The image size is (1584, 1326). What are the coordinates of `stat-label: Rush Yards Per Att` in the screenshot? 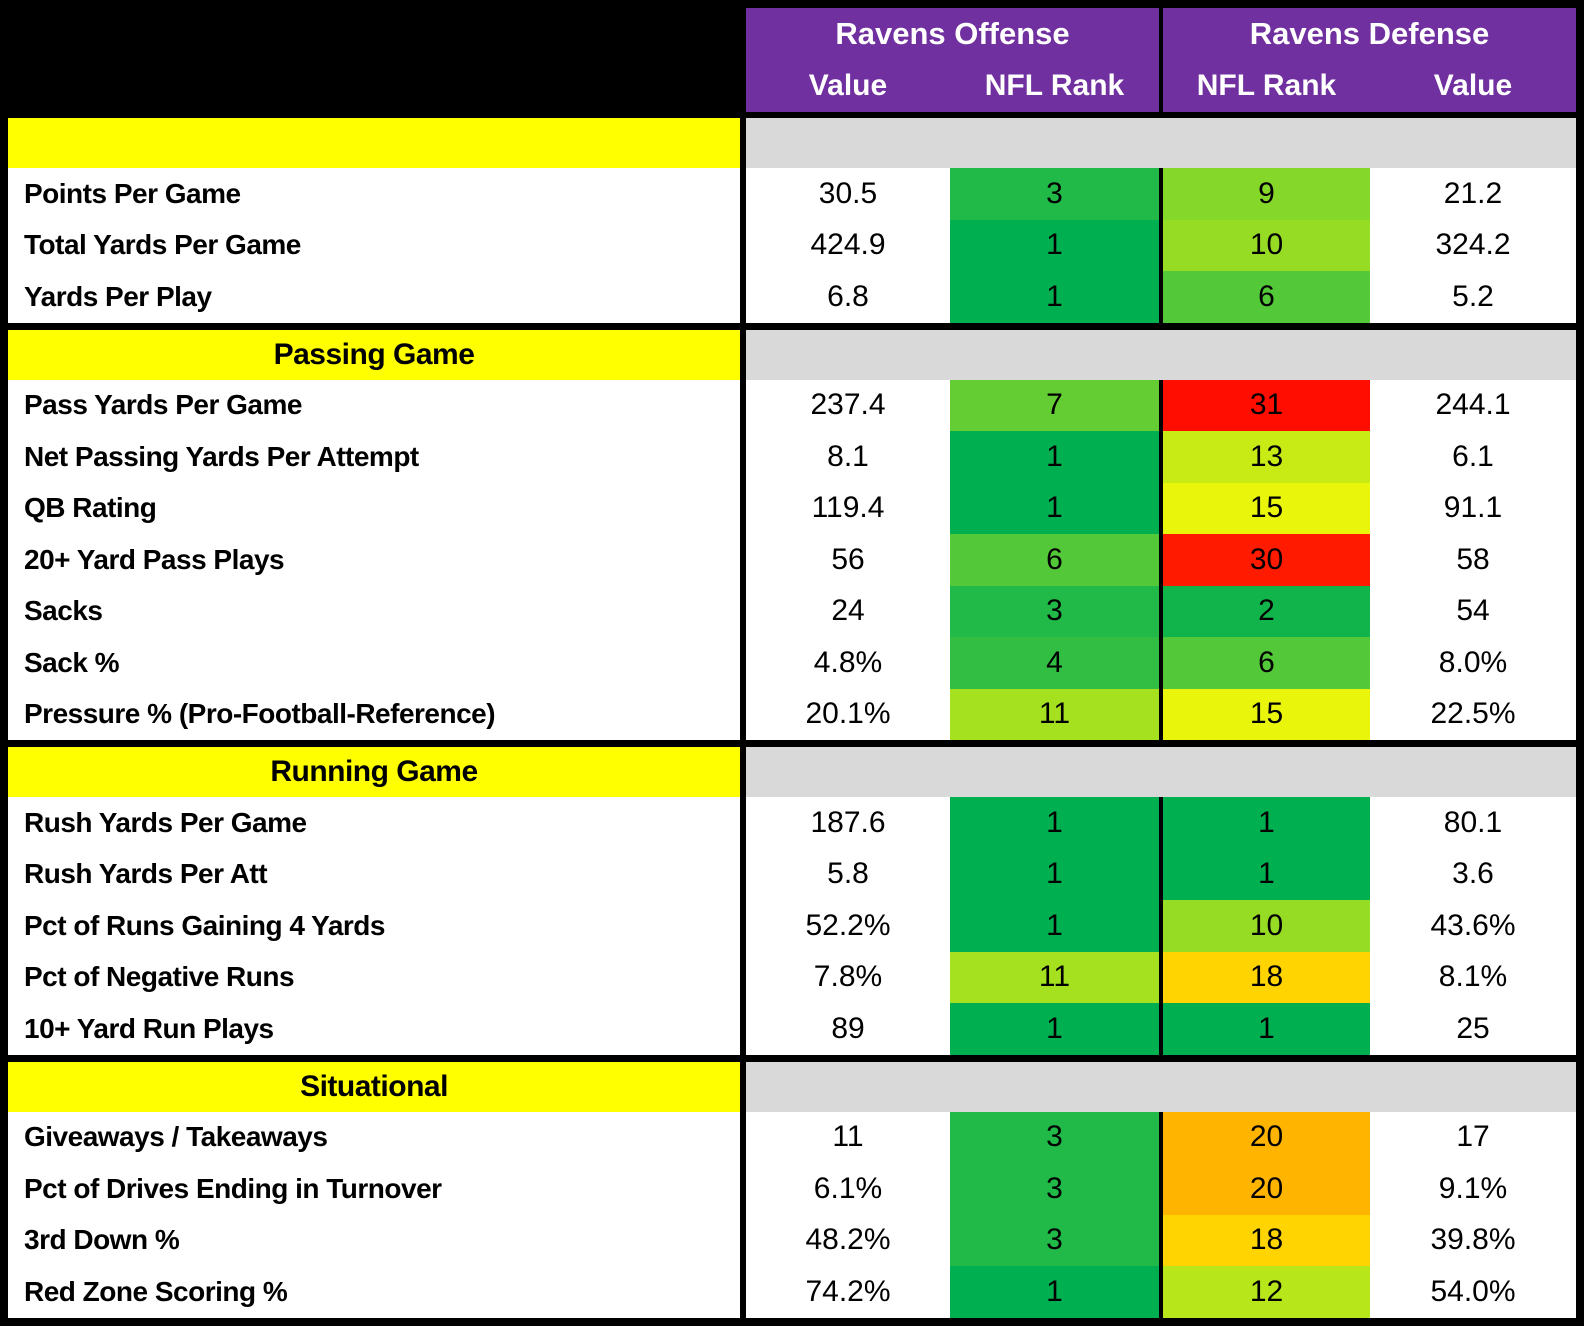 It's located at (374, 874).